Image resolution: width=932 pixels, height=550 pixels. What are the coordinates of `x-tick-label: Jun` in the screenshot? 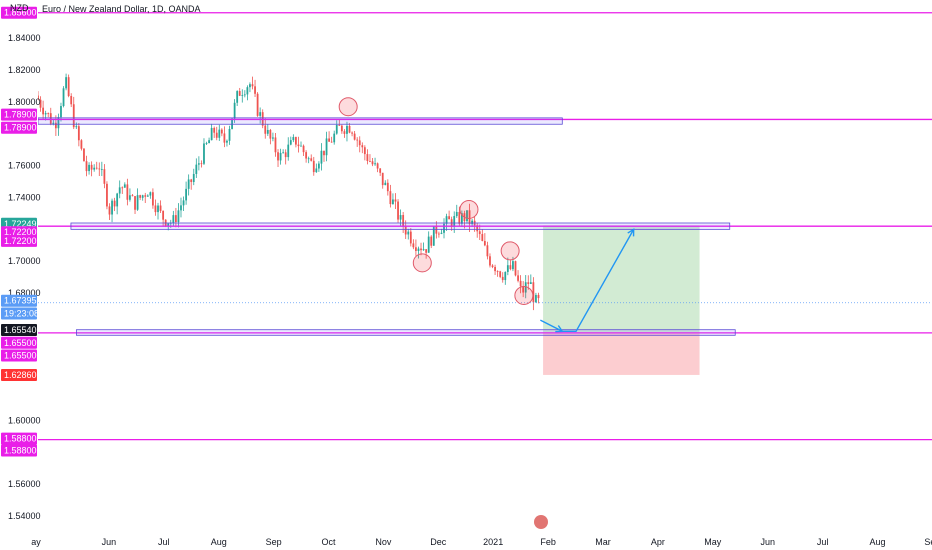 It's located at (767, 542).